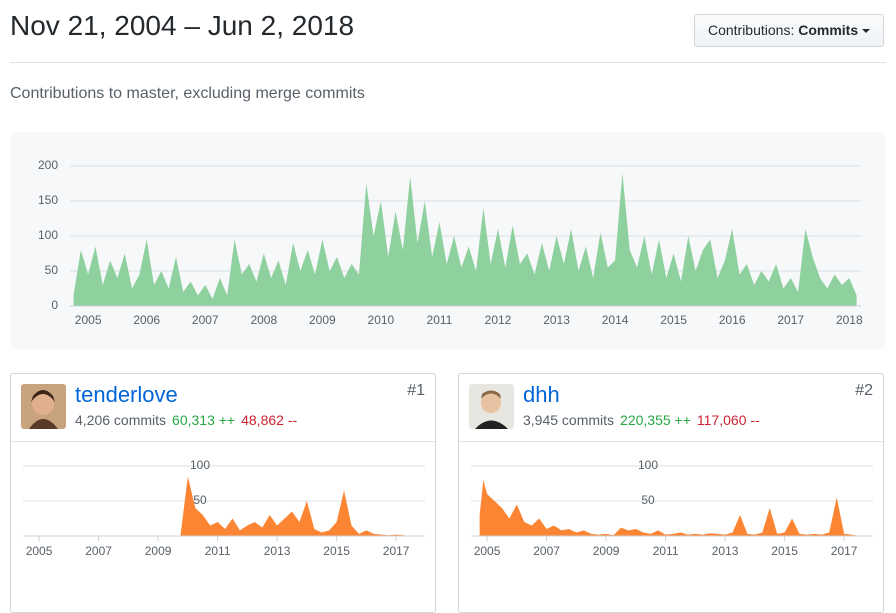  Describe the element at coordinates (828, 30) in the screenshot. I see `dropdown-value: Commits` at that location.